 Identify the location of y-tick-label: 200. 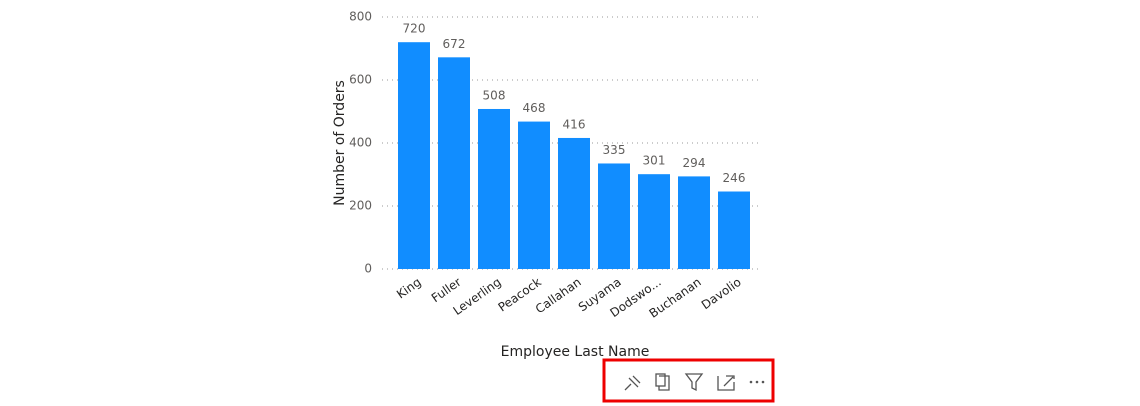
(360, 206).